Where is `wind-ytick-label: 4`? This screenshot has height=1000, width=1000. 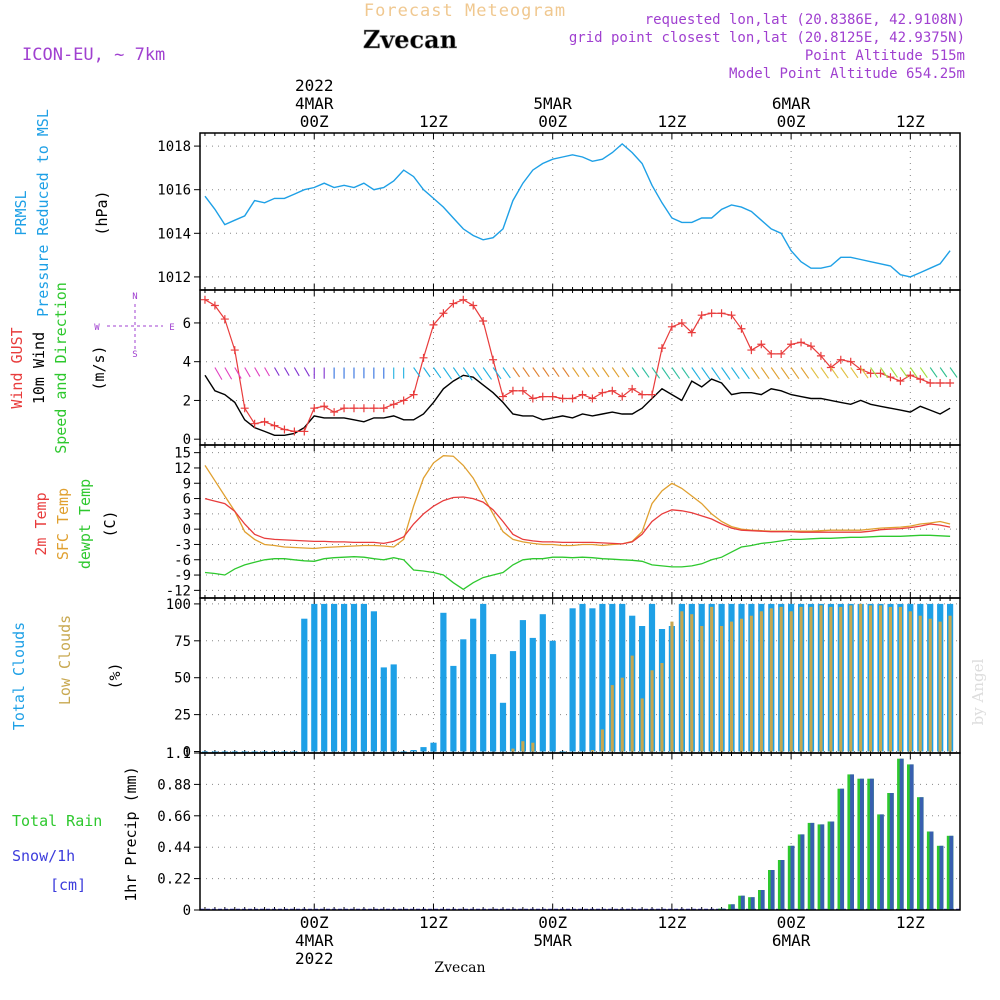
wind-ytick-label: 4 is located at coordinates (187, 363).